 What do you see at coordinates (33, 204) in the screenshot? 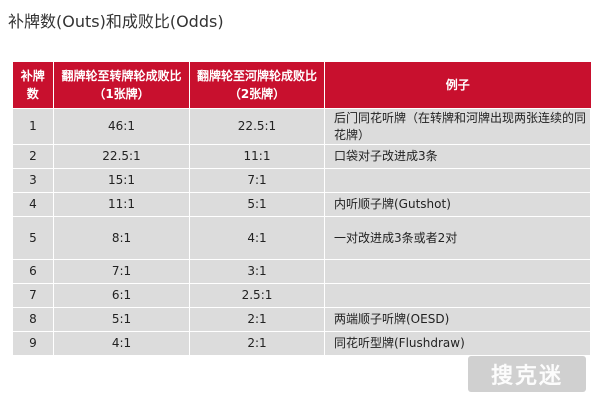
I see `outs-cell: 4` at bounding box center [33, 204].